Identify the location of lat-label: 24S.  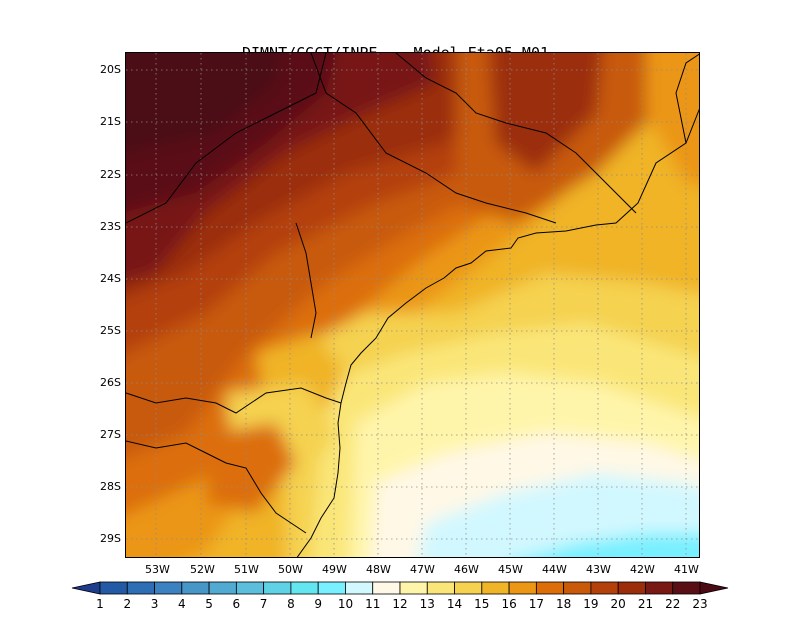
(110, 278).